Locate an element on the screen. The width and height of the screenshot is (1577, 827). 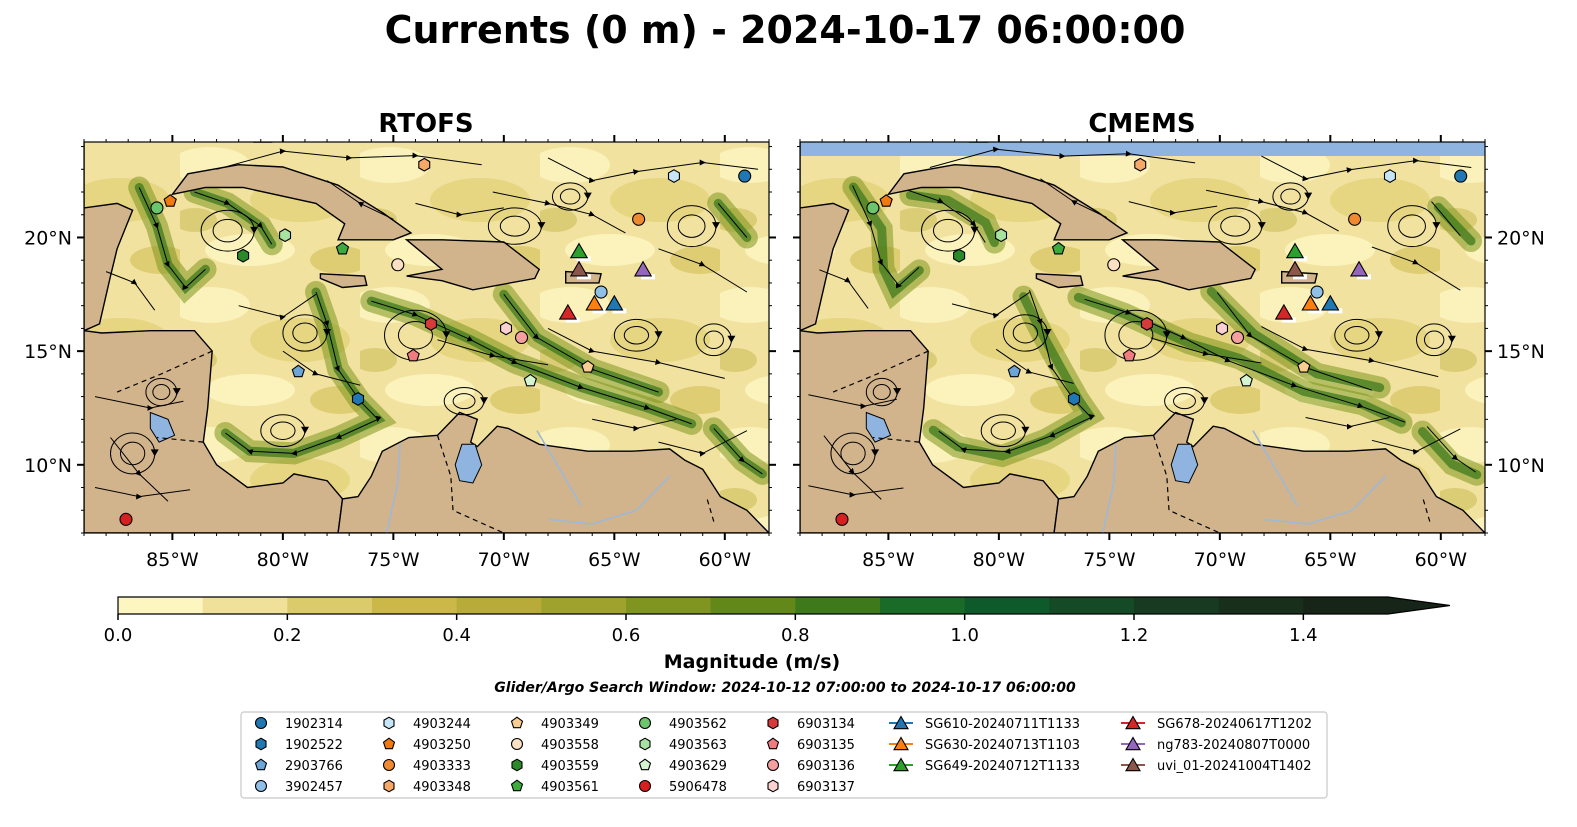
glider-SG630-20240713T1103 is located at coordinates (1310, 302).